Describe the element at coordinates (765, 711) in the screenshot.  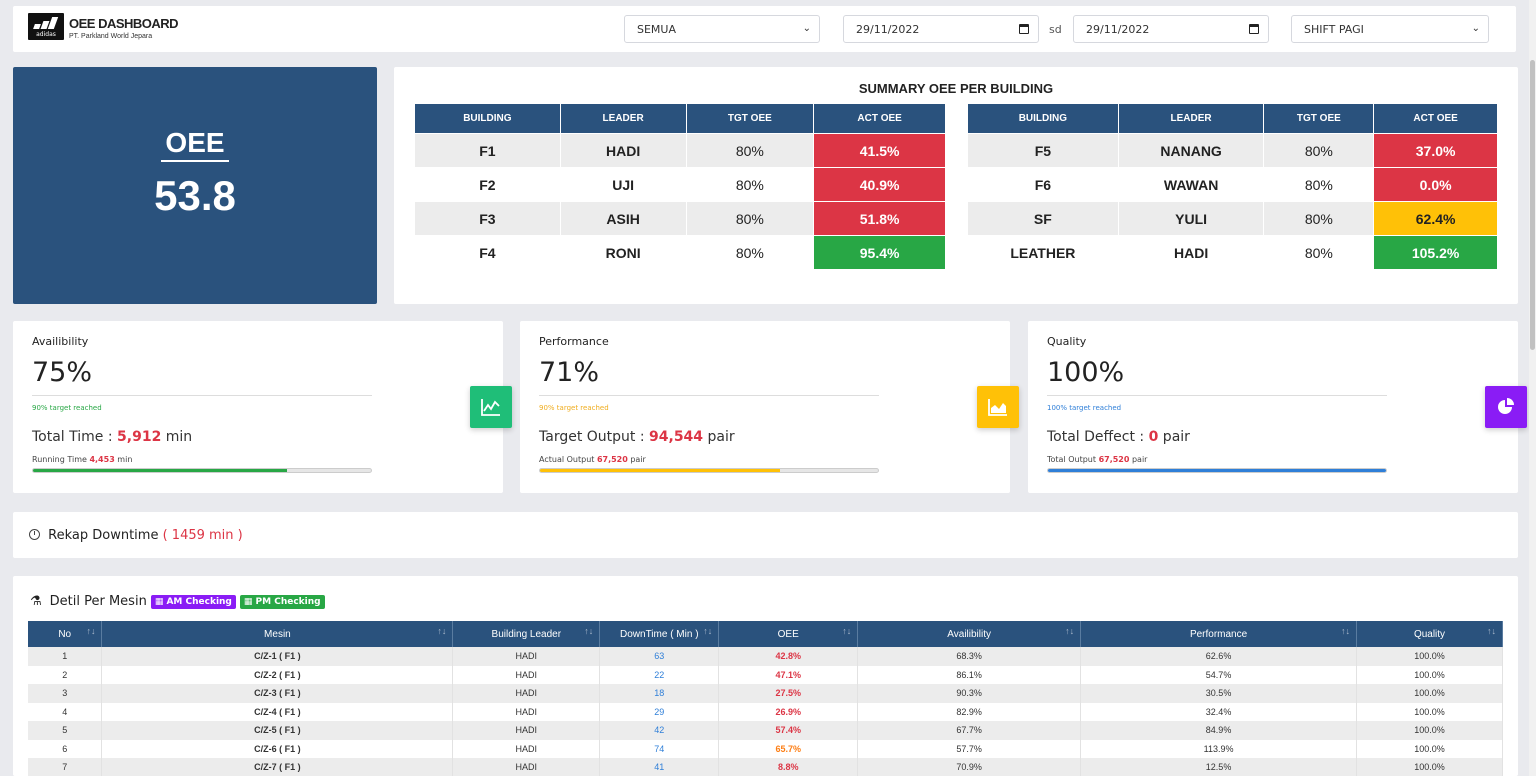
I see `table-row: 4 C/Z-4 ( F1 ) HADI 29 26.9% 82.9% 32.4% 100.0%` at that location.